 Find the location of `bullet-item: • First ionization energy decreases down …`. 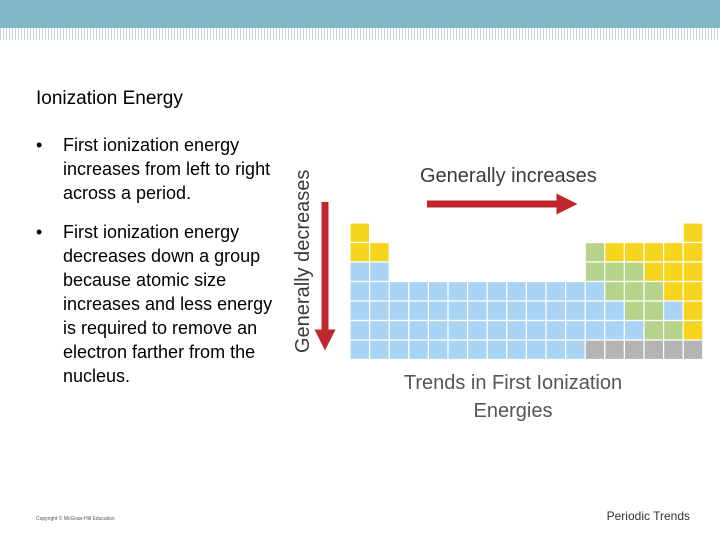

bullet-item: • First ionization energy decreases down … is located at coordinates (158, 304).